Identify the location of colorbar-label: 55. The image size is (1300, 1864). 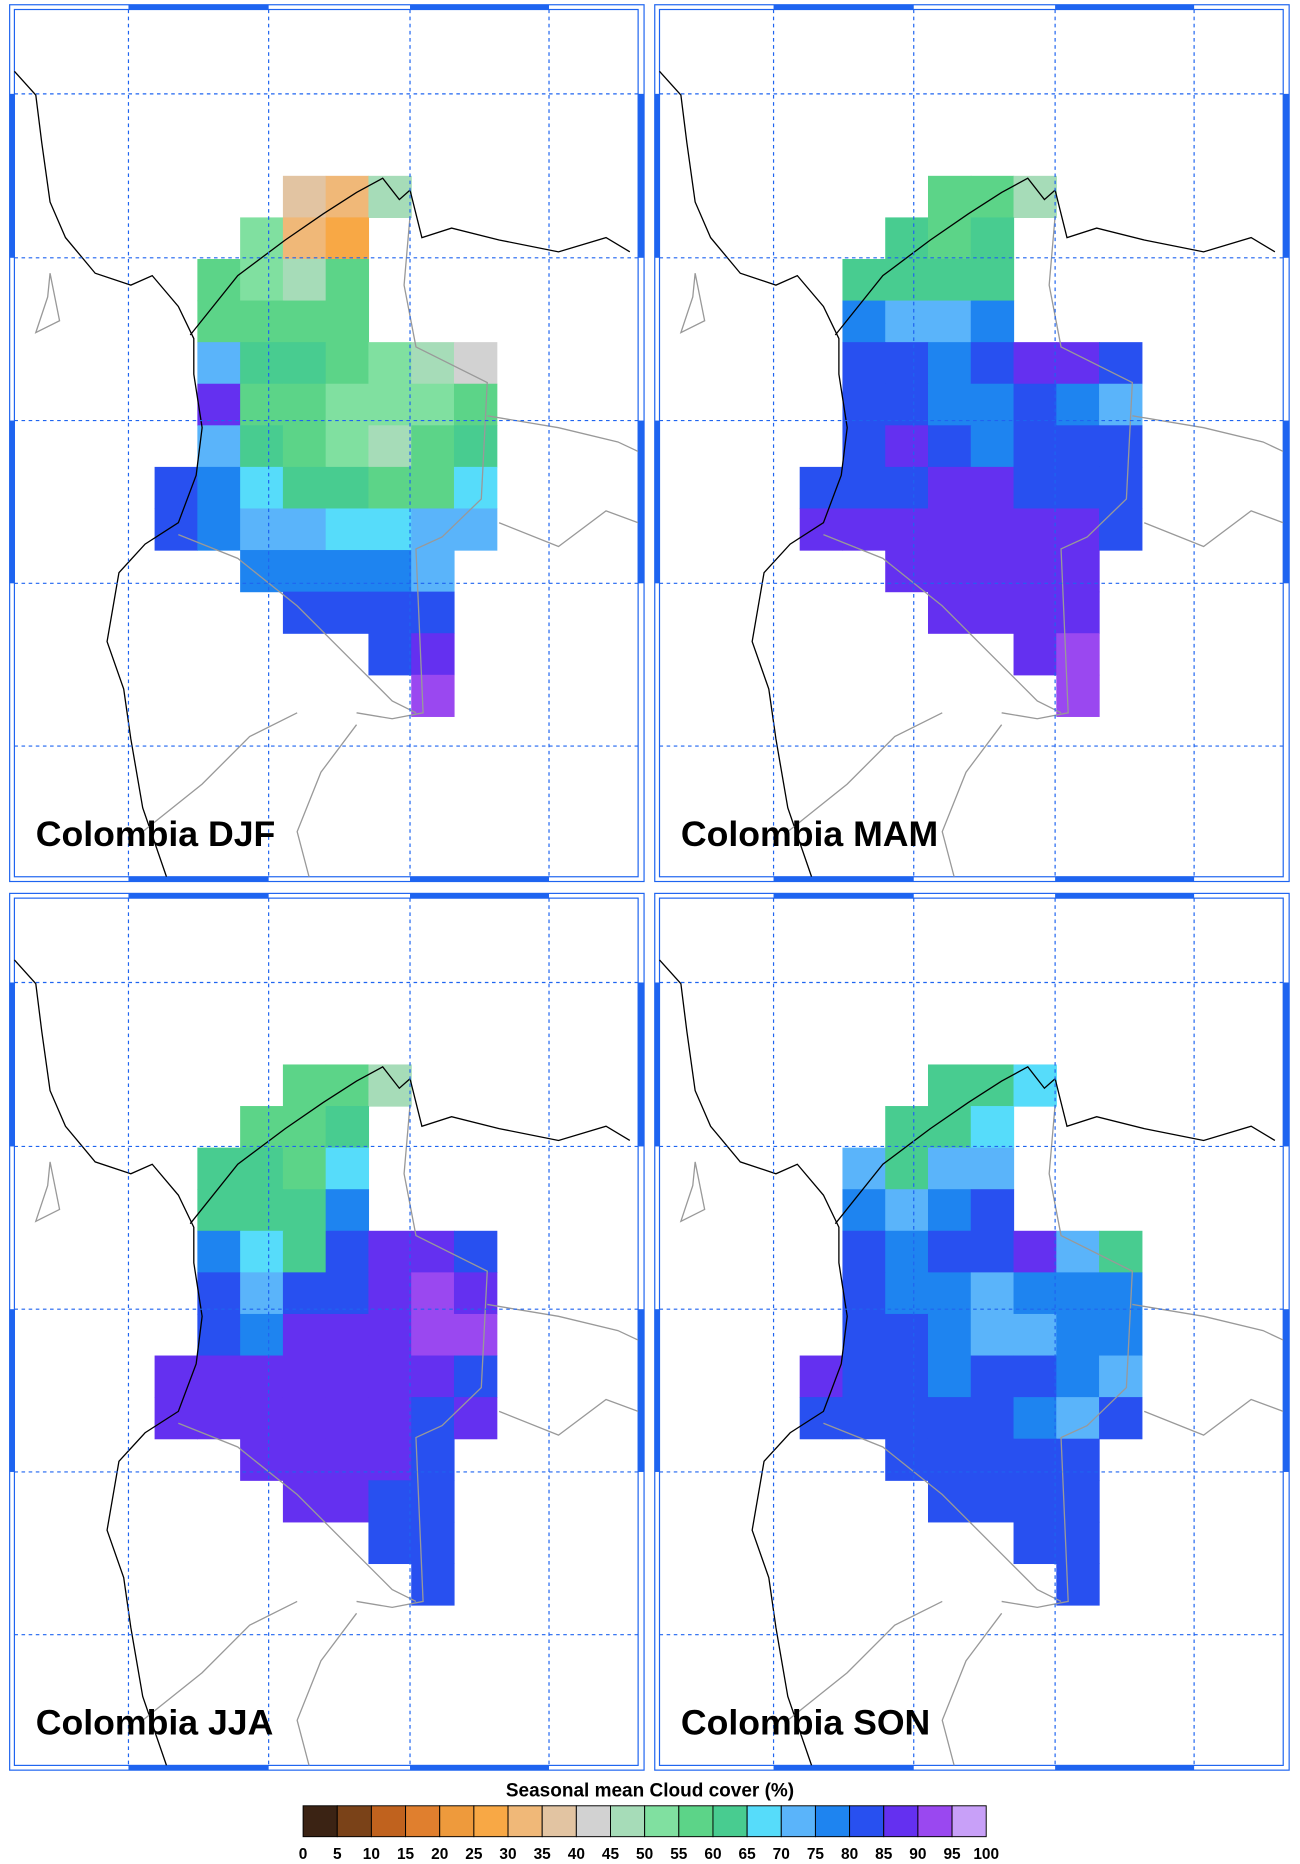
(679, 1854).